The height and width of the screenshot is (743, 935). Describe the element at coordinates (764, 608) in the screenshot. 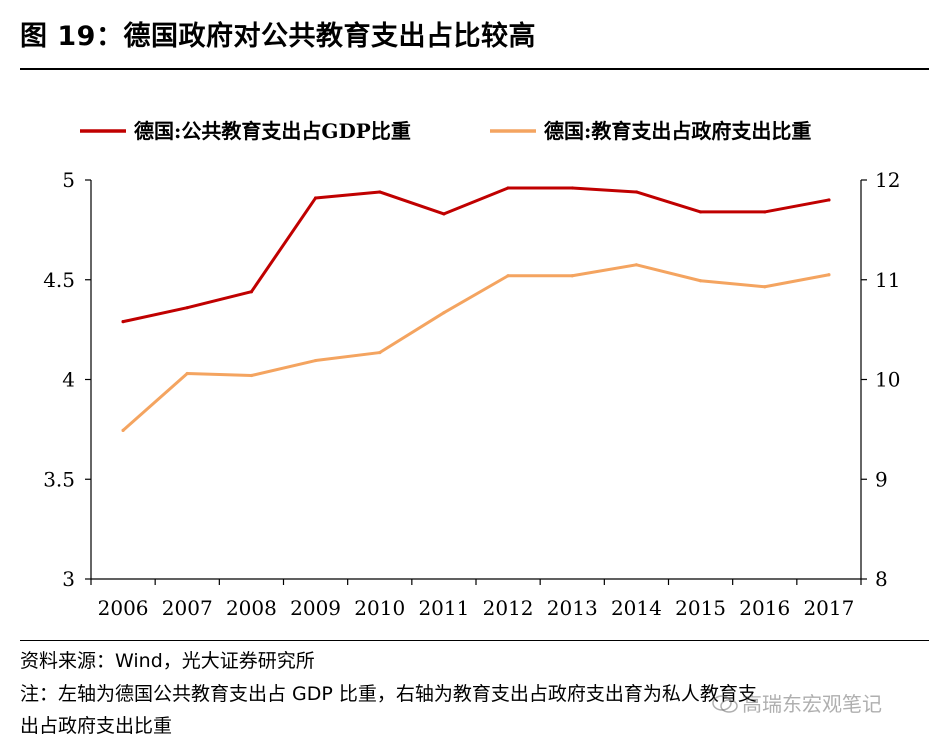

I see `x-tick-label: 2016` at that location.